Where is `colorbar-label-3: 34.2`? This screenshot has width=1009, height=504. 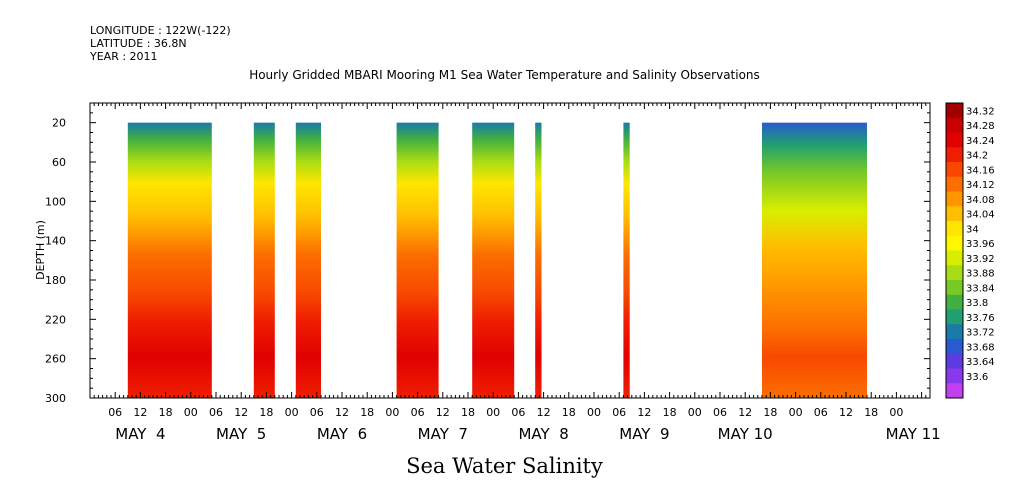
colorbar-label-3: 34.2 is located at coordinates (977, 156).